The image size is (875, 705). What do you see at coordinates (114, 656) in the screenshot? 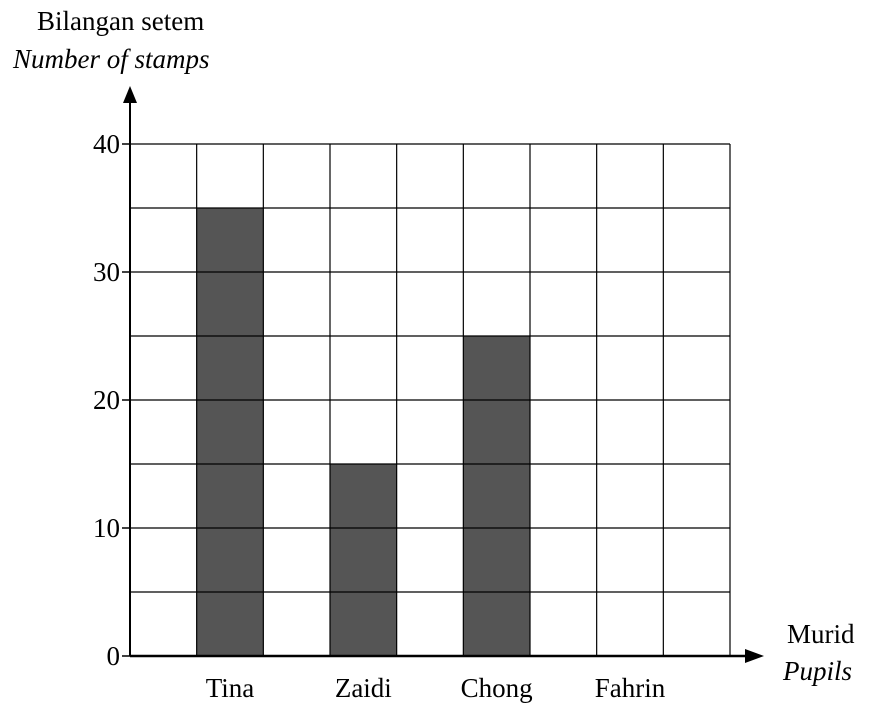
I see `y-tick-label-0: 0` at bounding box center [114, 656].